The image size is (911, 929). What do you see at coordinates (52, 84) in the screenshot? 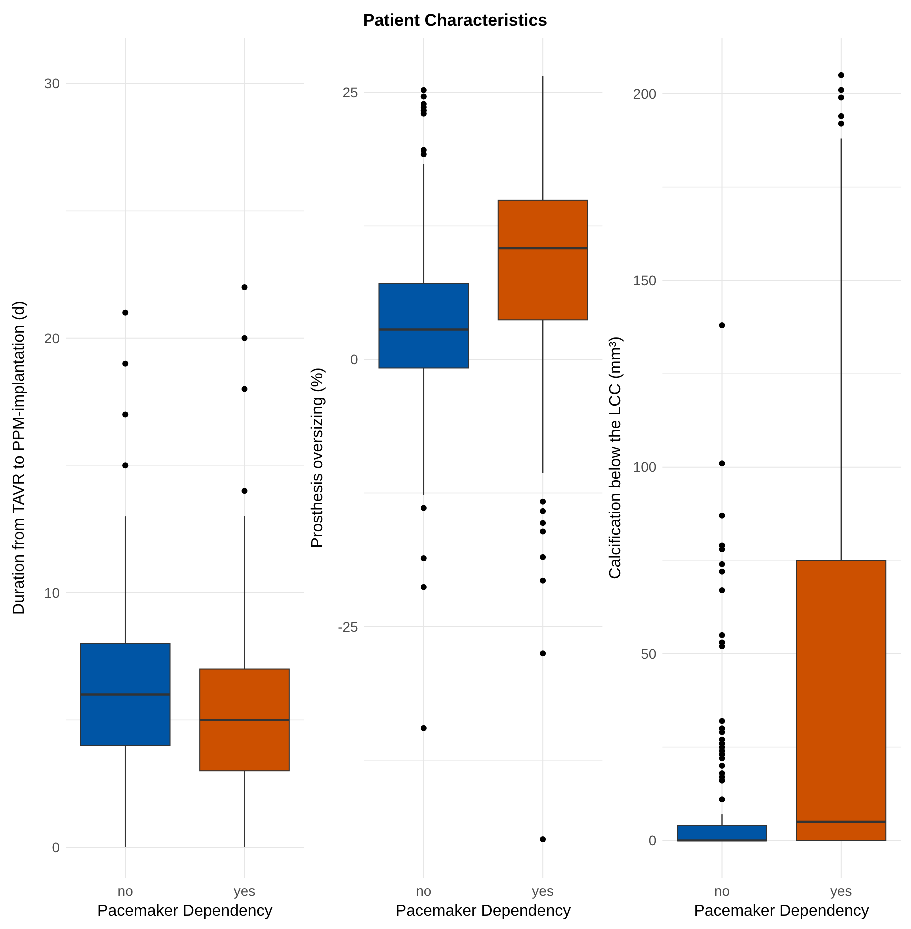
I see `y-tick-label: 30` at bounding box center [52, 84].